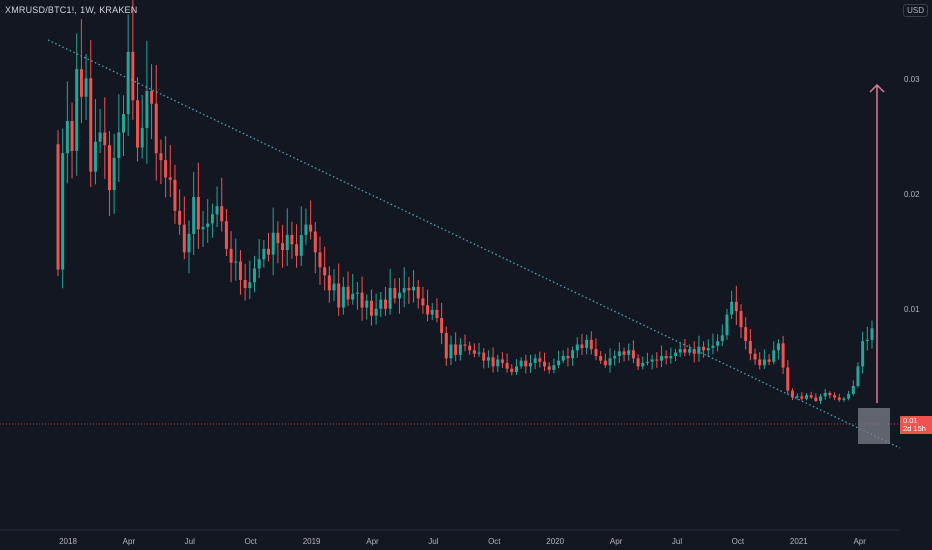 The image size is (932, 550). I want to click on price-tick-label: 0.01, so click(912, 310).